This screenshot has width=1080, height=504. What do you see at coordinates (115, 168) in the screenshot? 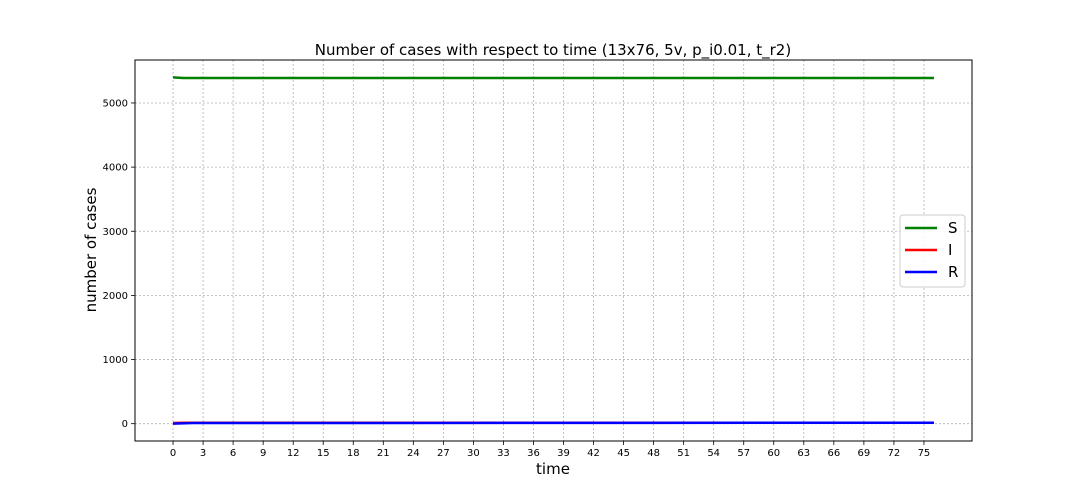
I see `y-tick-label: 4000` at bounding box center [115, 168].